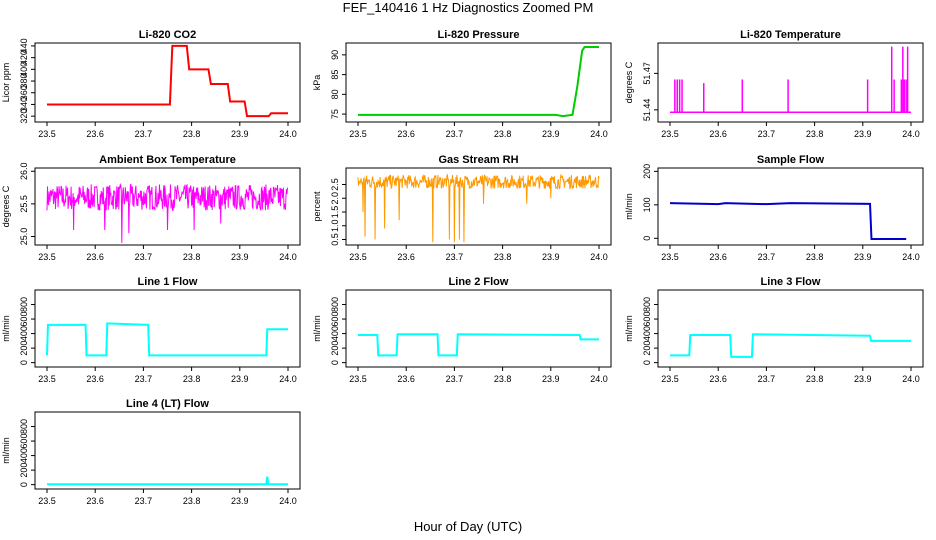 Image resolution: width=936 pixels, height=540 pixels. What do you see at coordinates (24, 116) in the screenshot?
I see `y-tick-label: 320` at bounding box center [24, 116].